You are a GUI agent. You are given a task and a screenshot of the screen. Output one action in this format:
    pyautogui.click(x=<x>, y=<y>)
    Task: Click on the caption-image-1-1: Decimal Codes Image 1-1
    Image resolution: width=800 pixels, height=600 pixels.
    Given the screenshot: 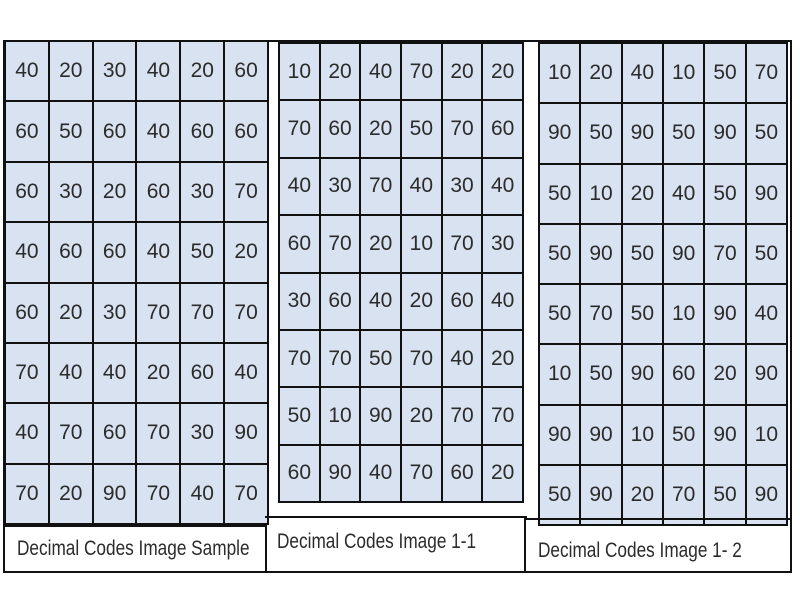 What is the action you would take?
    pyautogui.click(x=377, y=541)
    